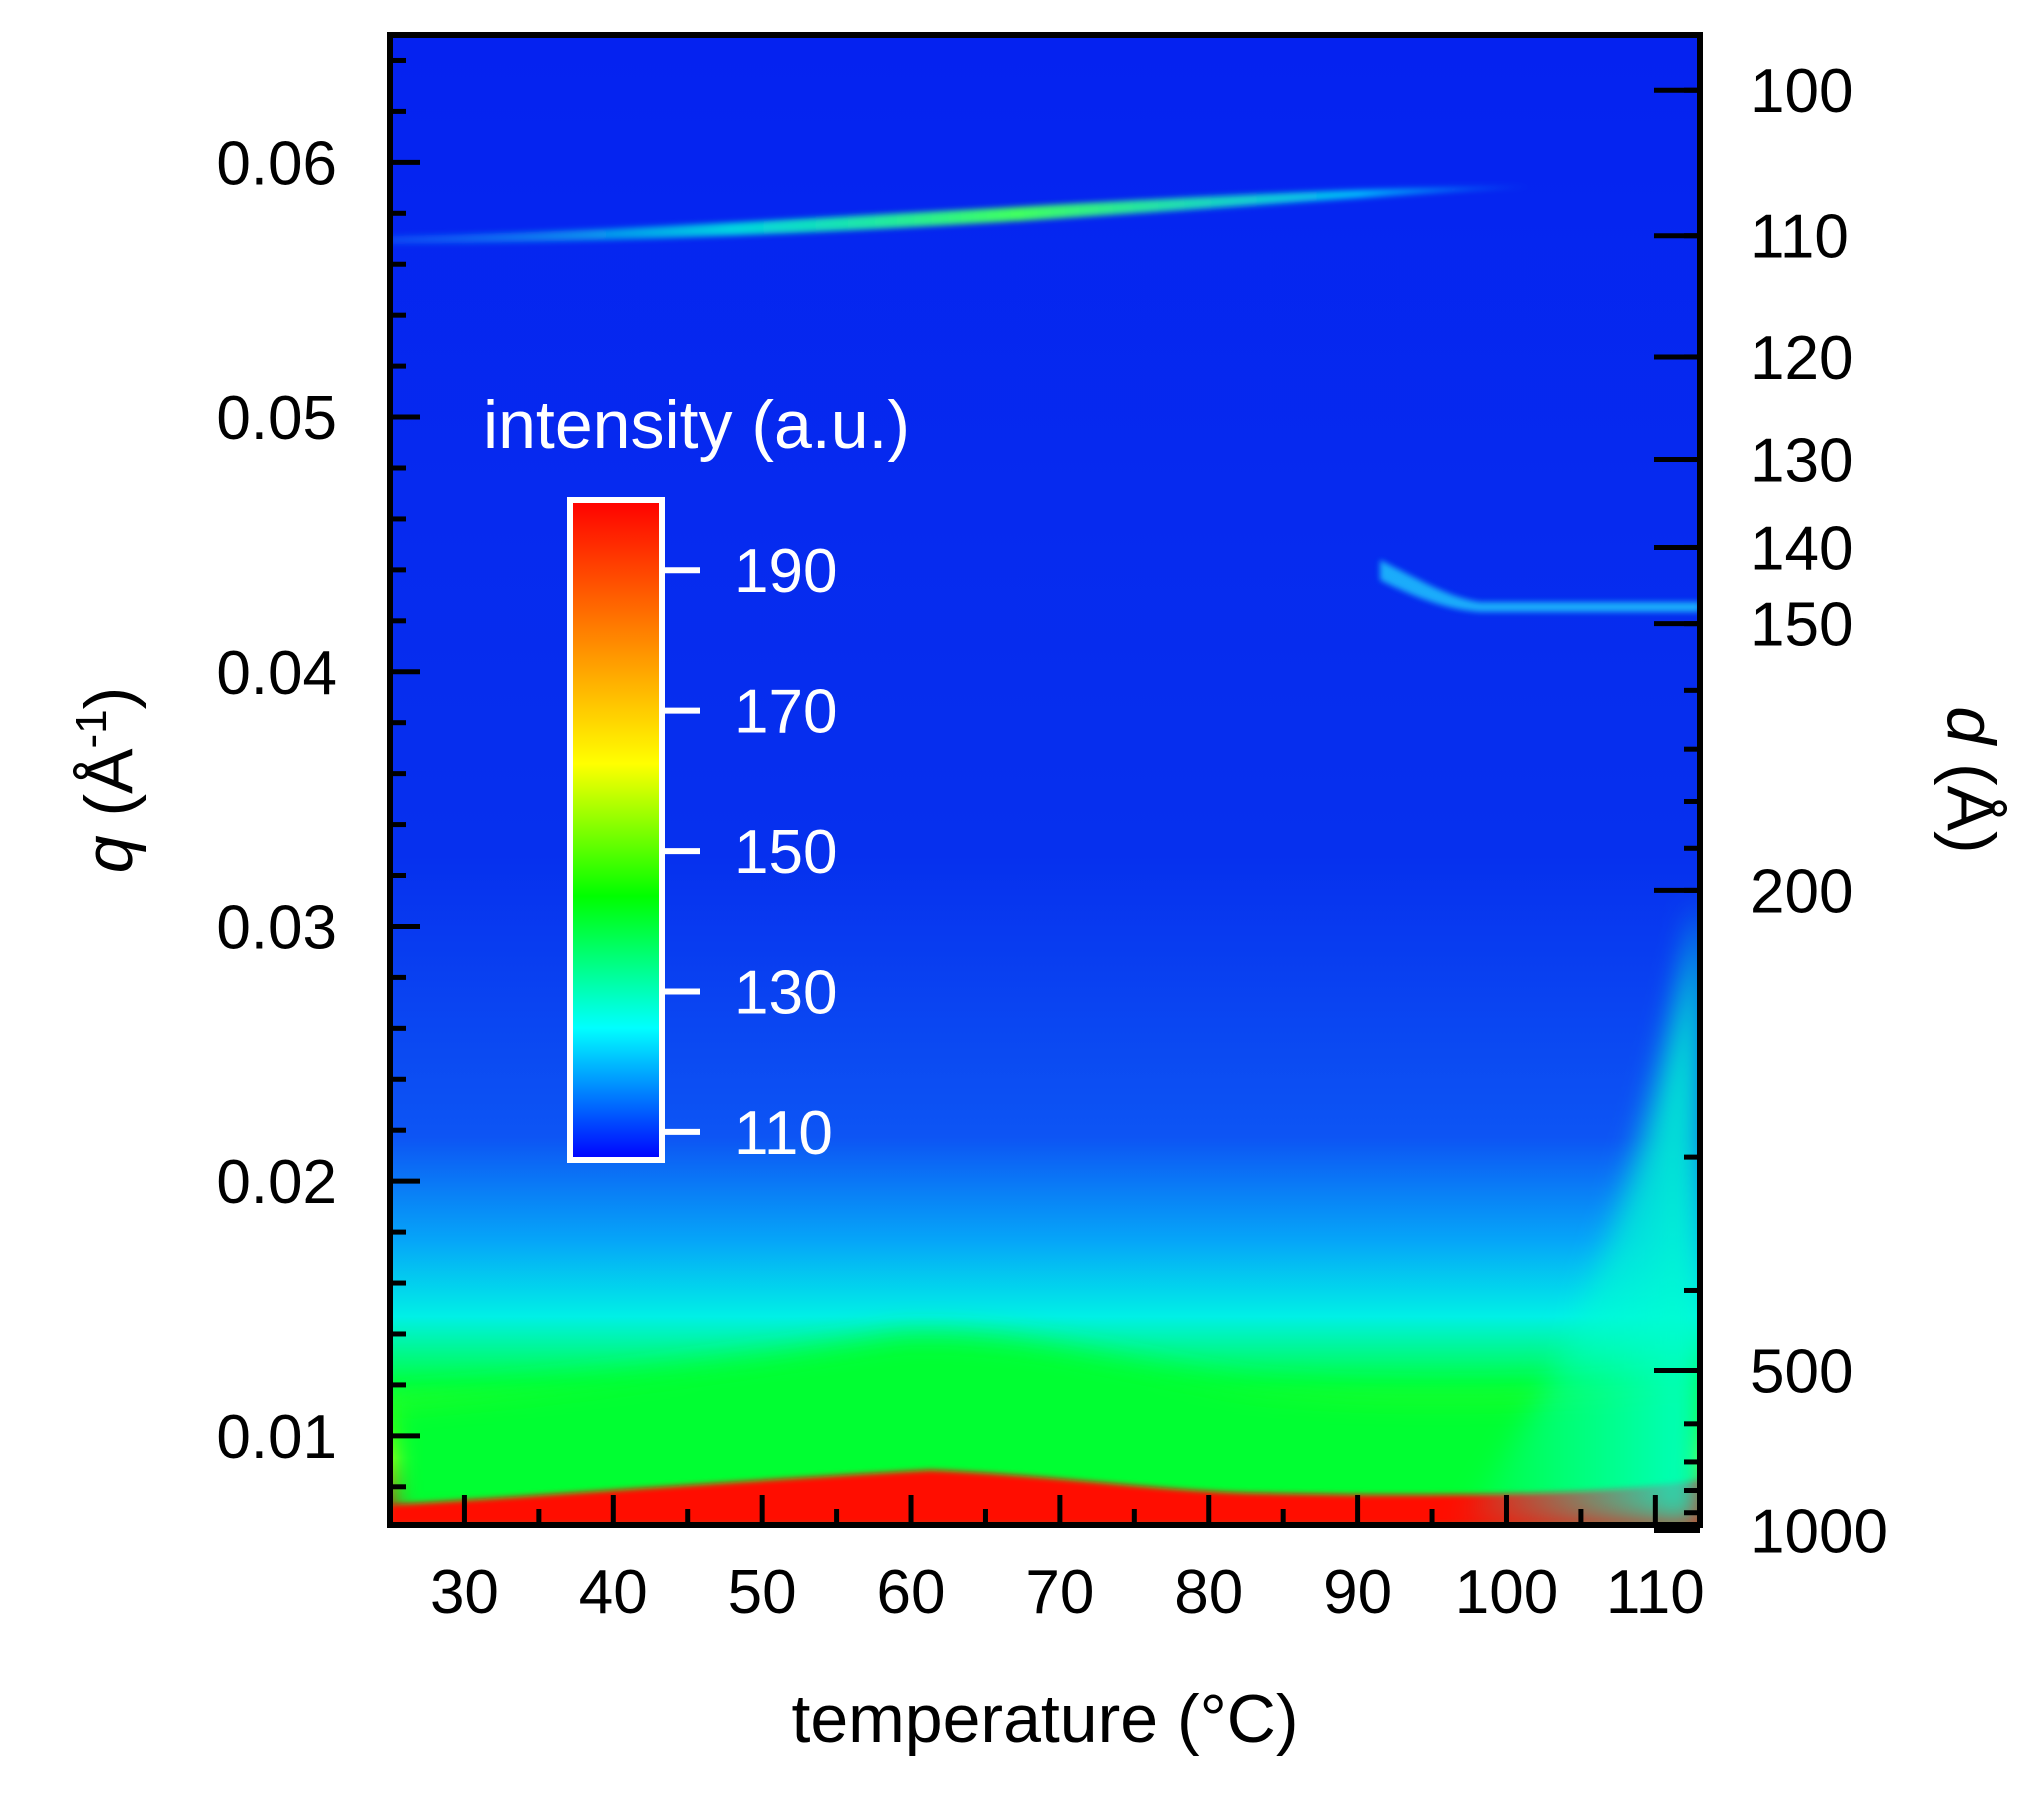 This screenshot has height=1800, width=2025. Describe the element at coordinates (1801, 91) in the screenshot. I see `y2-tick-label: 100` at that location.